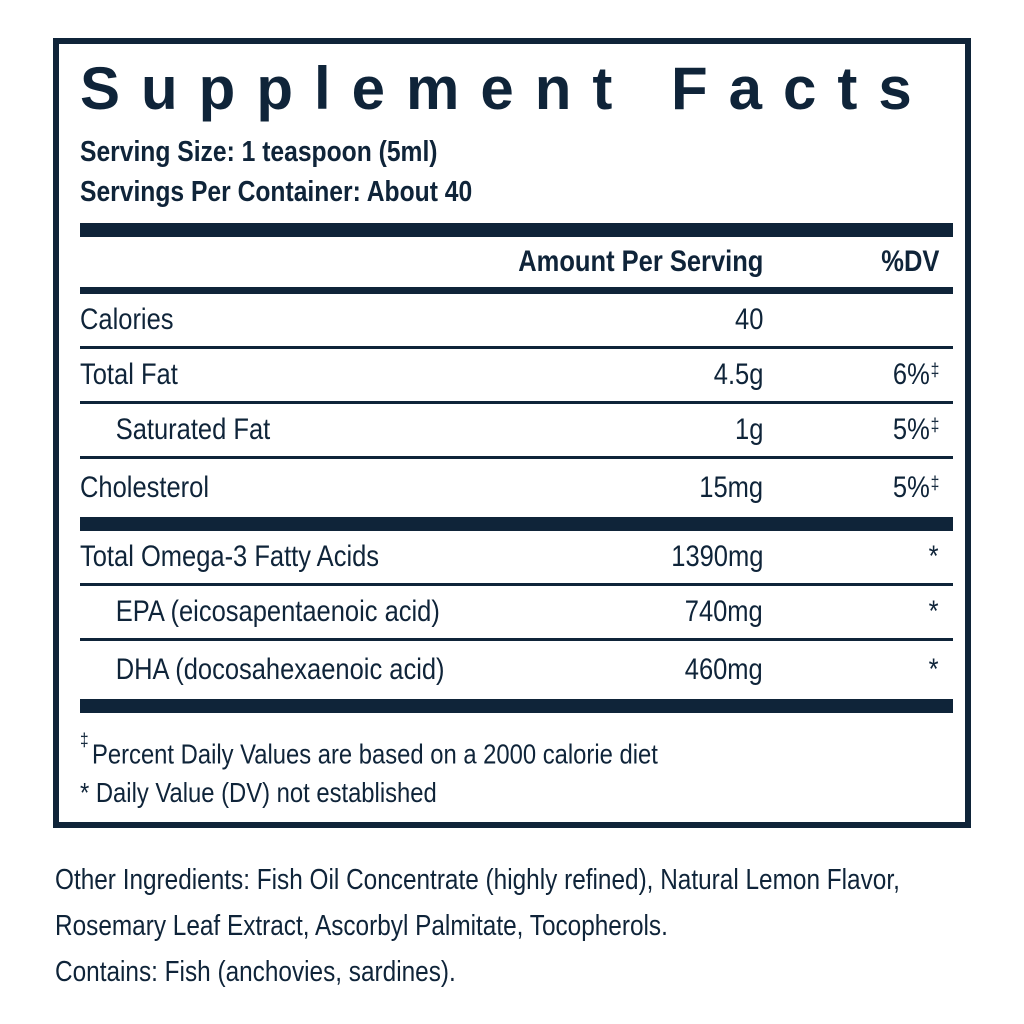 This screenshot has width=1024, height=1024. I want to click on nutrient-amount: 740mg, so click(724, 611).